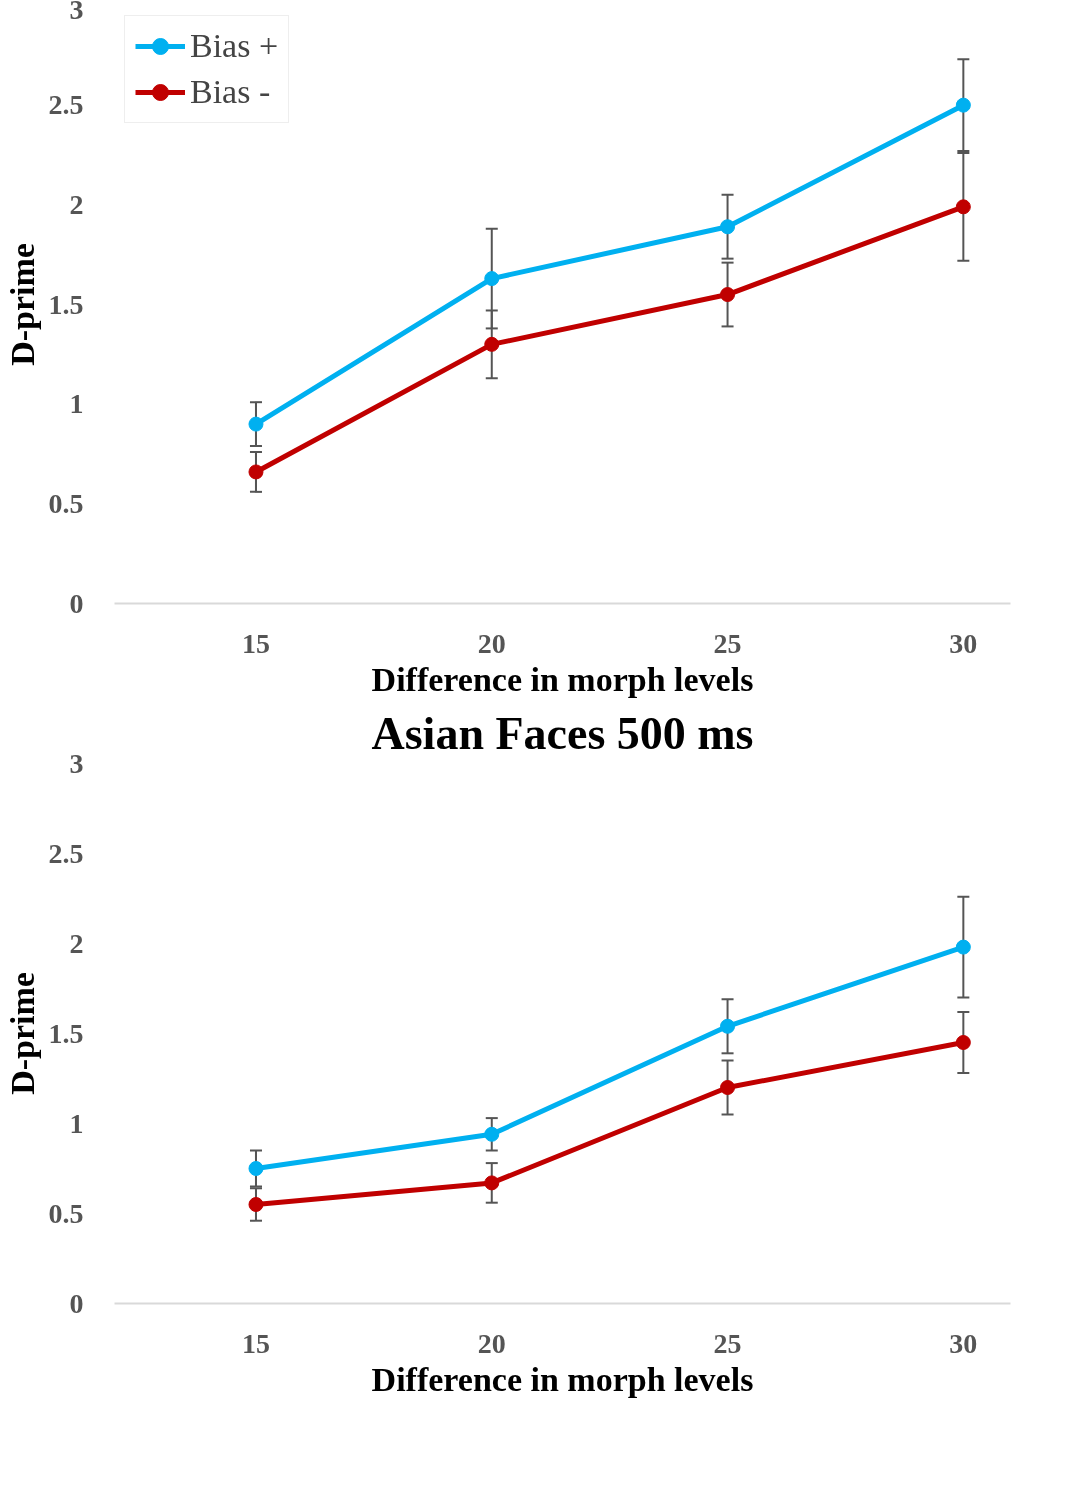  I want to click on legend-label: Bias +, so click(234, 46).